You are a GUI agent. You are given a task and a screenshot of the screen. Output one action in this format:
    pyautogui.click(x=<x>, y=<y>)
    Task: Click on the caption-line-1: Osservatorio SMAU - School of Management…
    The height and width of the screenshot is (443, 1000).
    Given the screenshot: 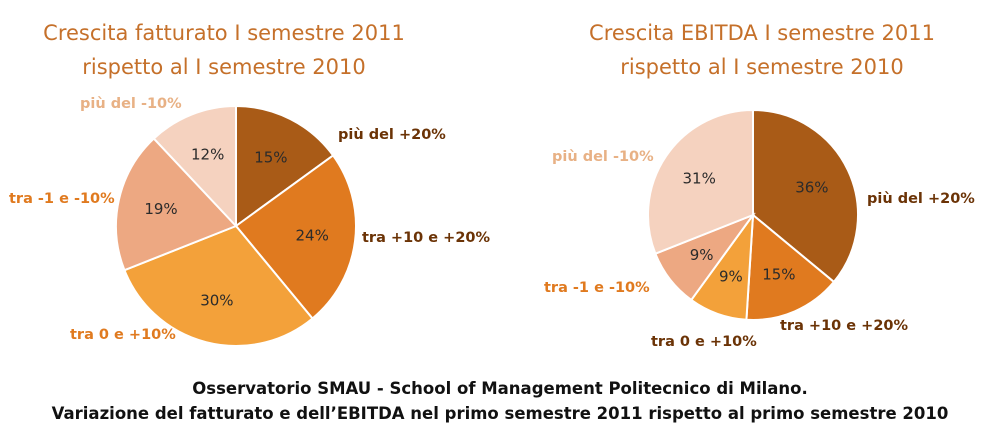 What is the action you would take?
    pyautogui.click(x=500, y=388)
    